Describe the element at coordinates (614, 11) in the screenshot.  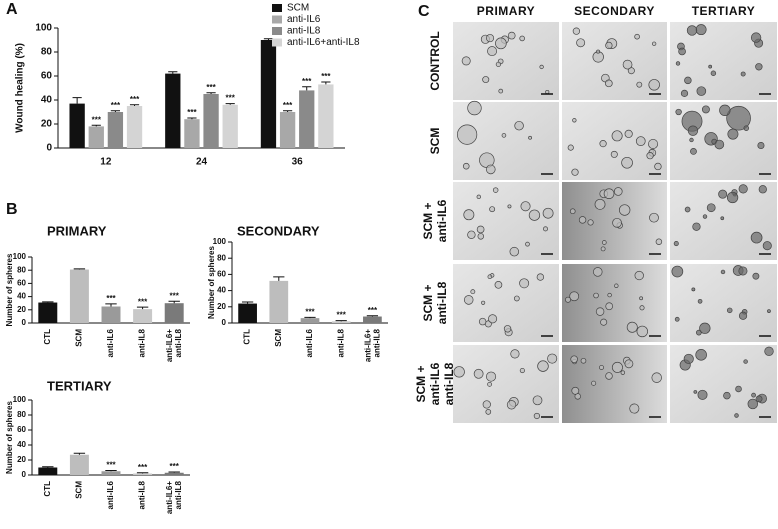
I see `column-header: SECONDARY` at that location.